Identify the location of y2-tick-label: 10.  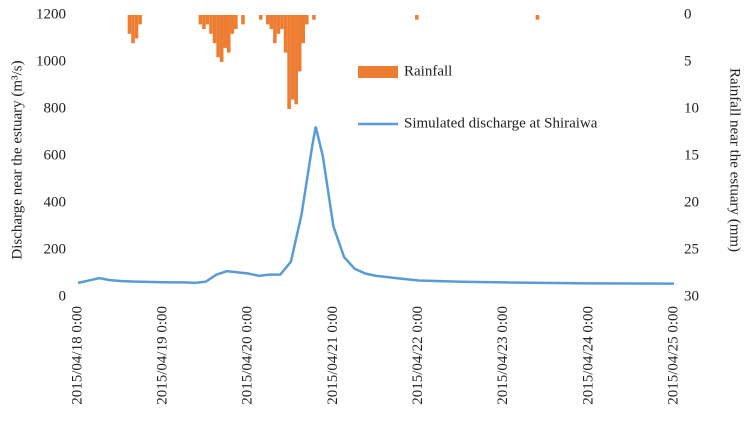
(691, 108).